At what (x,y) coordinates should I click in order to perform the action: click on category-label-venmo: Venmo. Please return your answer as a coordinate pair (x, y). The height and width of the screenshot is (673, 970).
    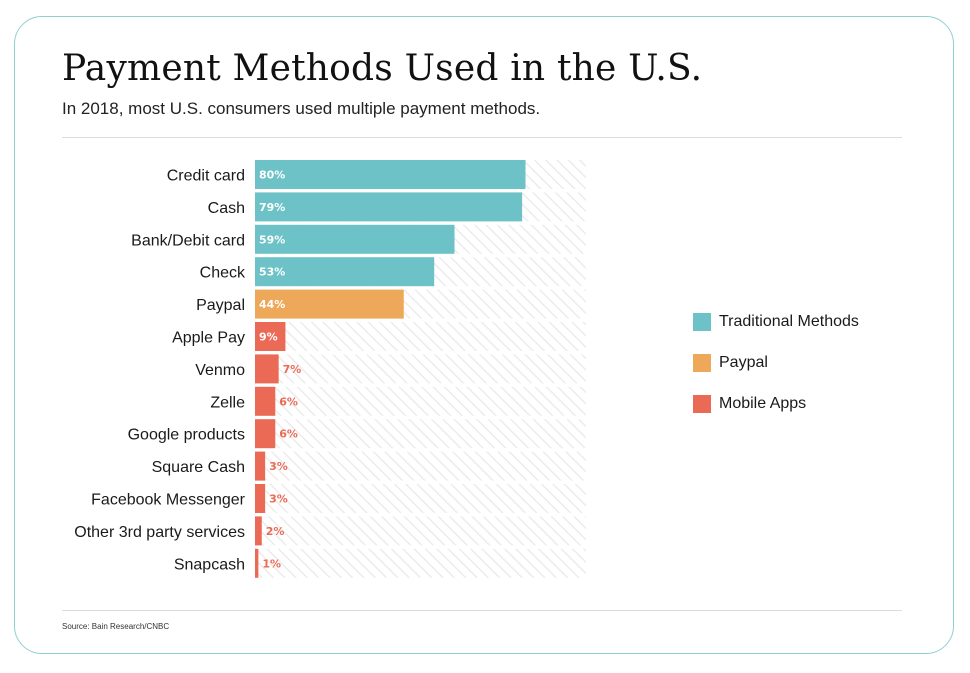
    Looking at the image, I should click on (220, 370).